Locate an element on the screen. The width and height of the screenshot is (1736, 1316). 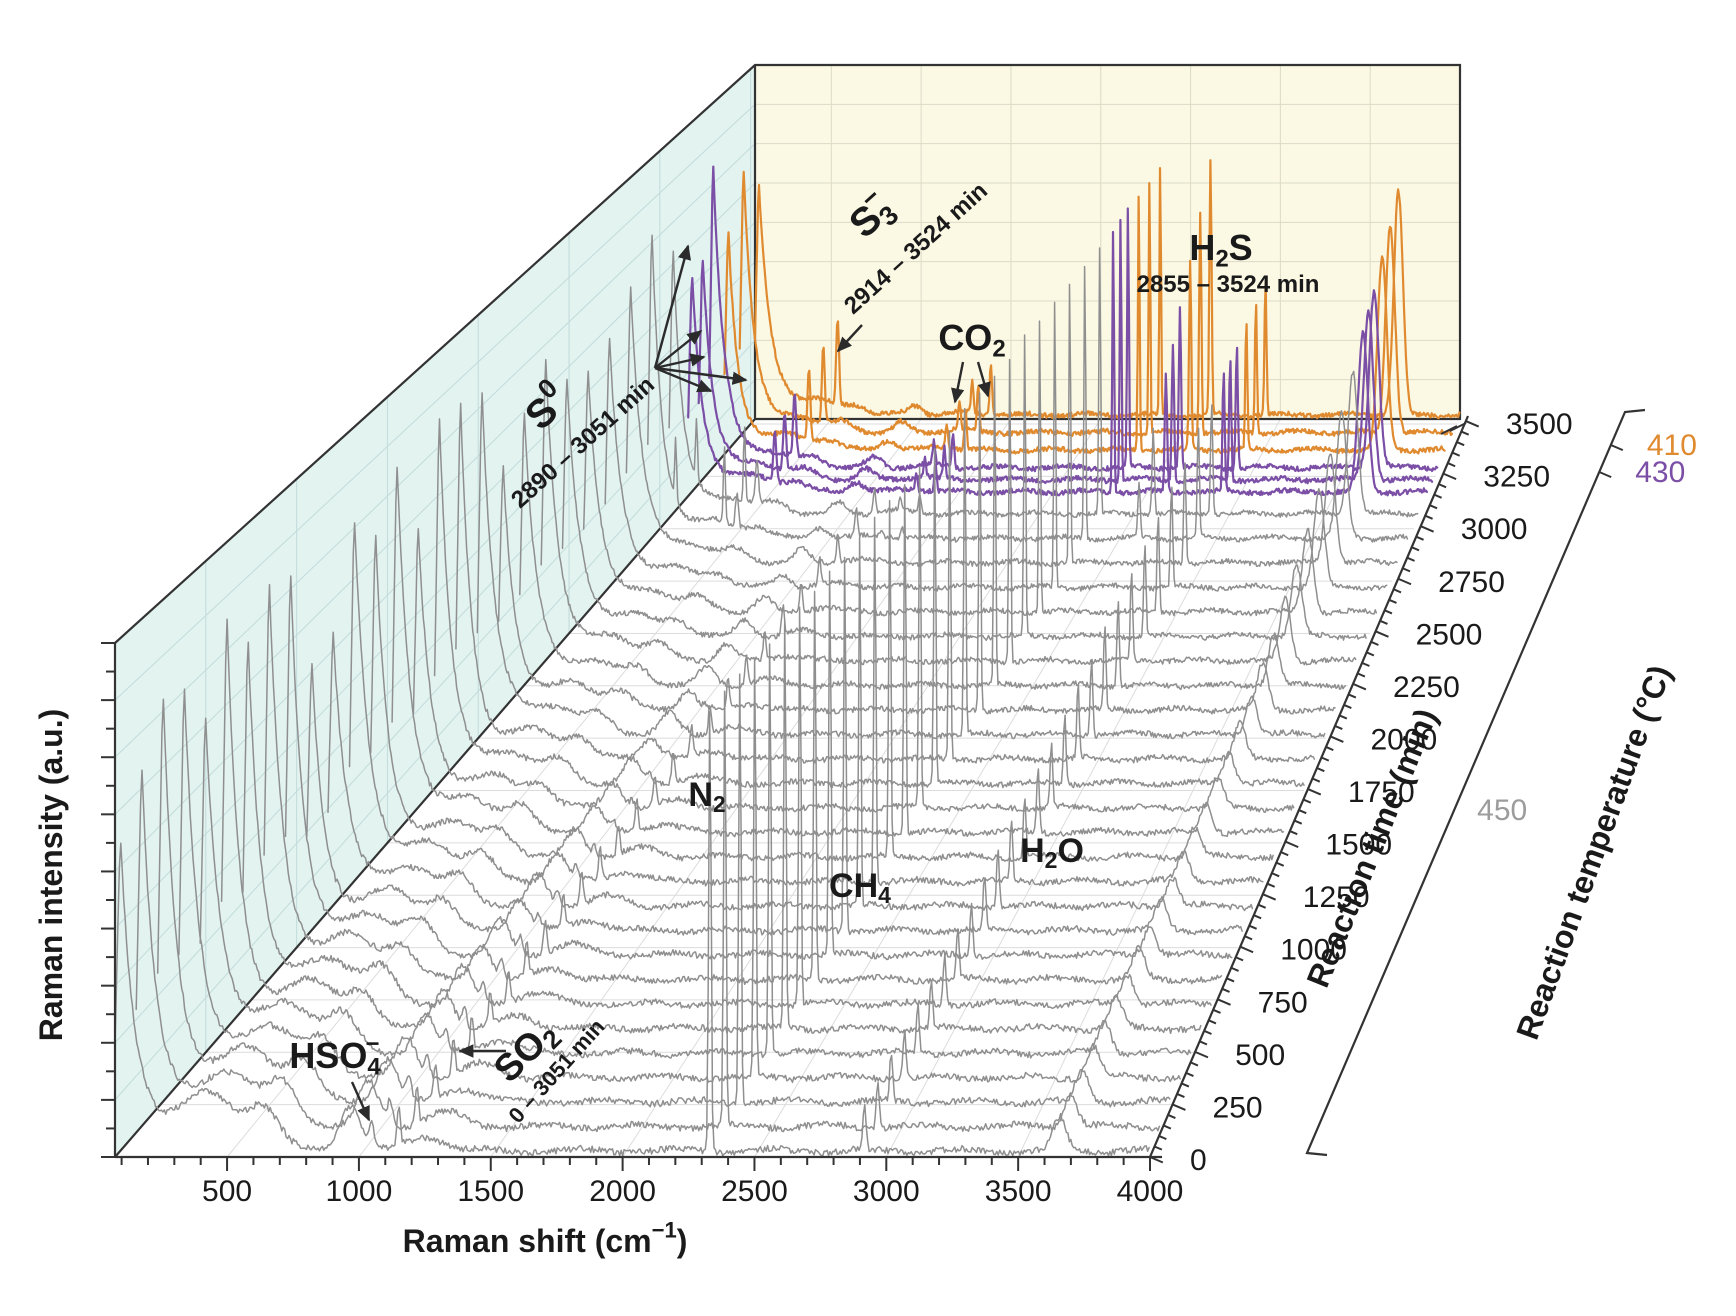
spectrum-line-450C-1760min is located at coordinates (869, 603).